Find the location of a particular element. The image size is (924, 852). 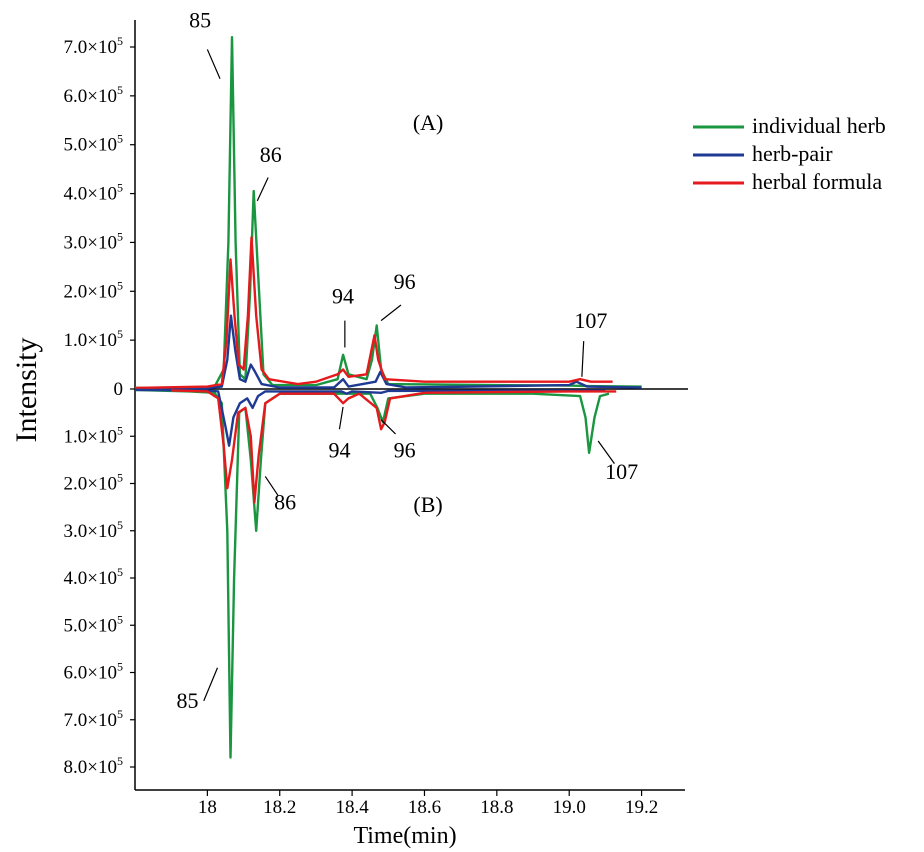

x-axis-ticks: 18 18.2 18.4 18.6 18.8 19.0 19.2 is located at coordinates (428, 804).